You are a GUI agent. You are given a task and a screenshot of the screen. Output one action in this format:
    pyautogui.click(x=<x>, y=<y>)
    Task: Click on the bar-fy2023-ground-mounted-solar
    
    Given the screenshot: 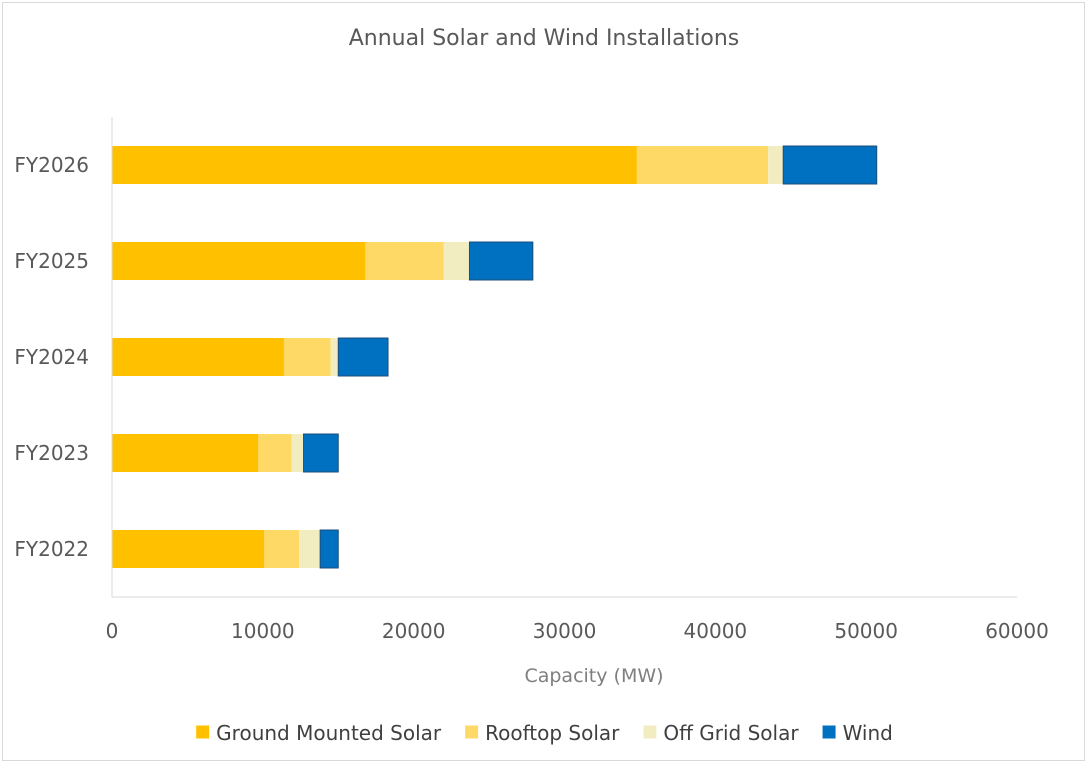 What is the action you would take?
    pyautogui.click(x=185, y=453)
    